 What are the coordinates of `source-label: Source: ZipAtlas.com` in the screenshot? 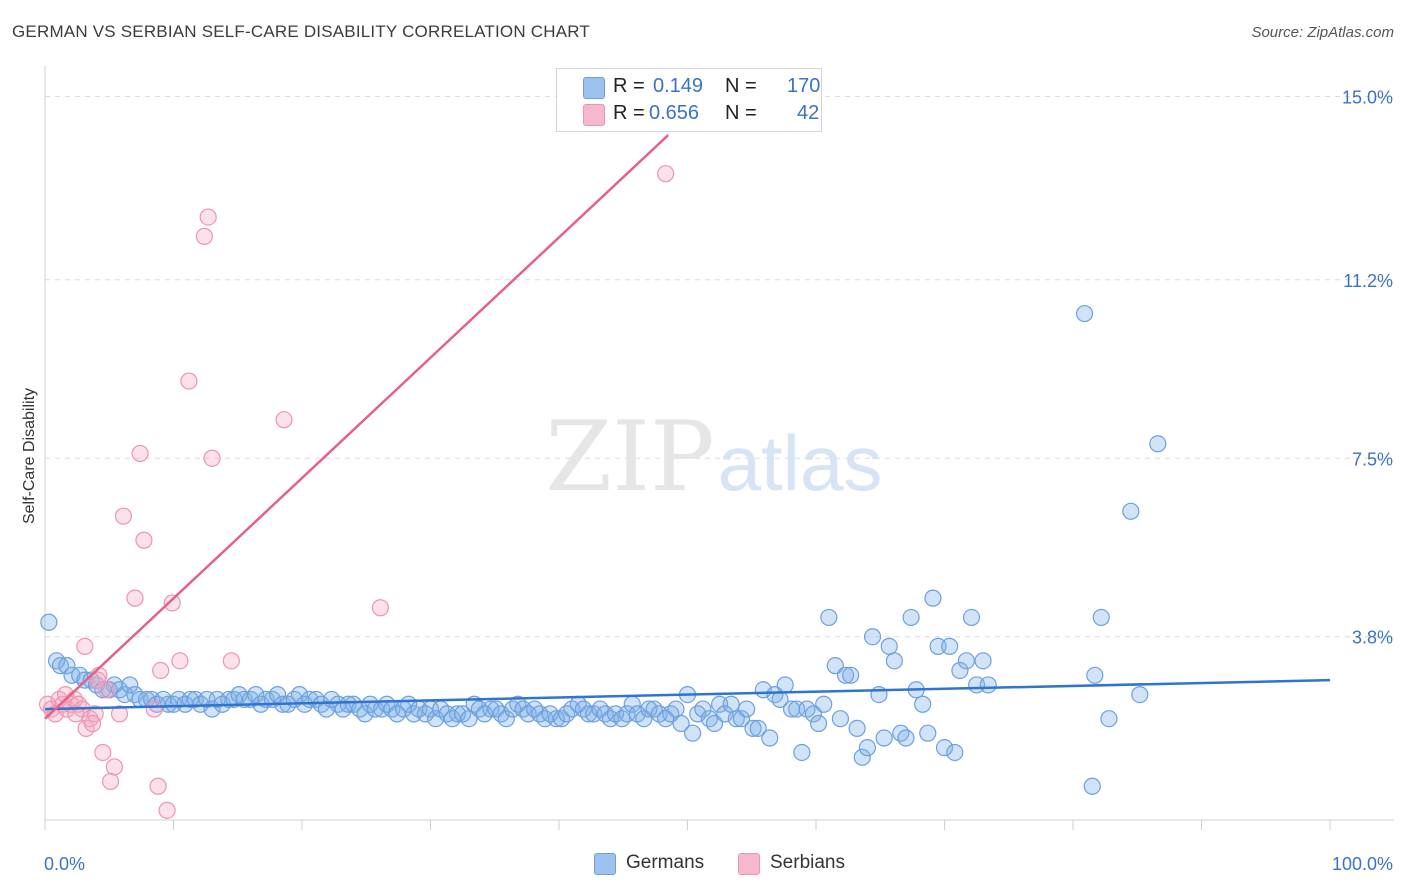 It's located at (1322, 32).